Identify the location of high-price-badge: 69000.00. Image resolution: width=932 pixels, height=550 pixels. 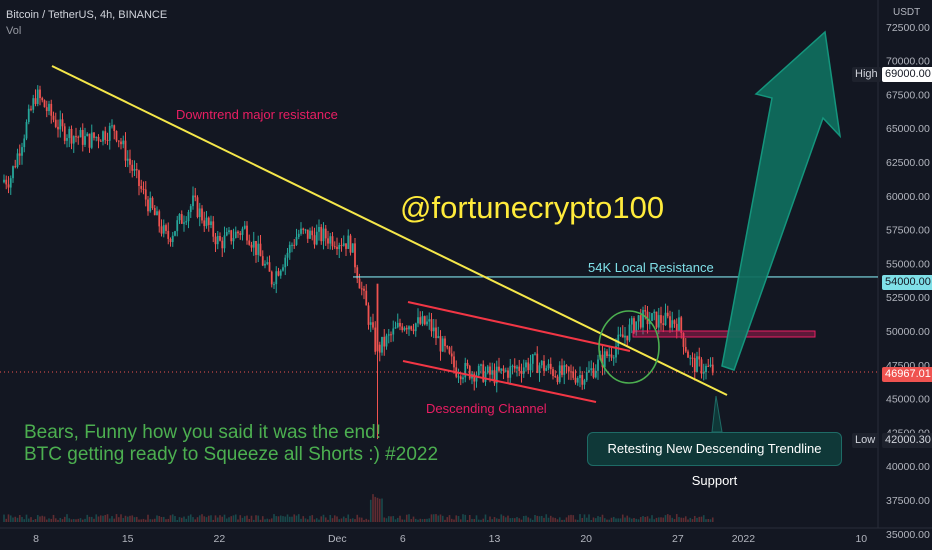
(907, 74).